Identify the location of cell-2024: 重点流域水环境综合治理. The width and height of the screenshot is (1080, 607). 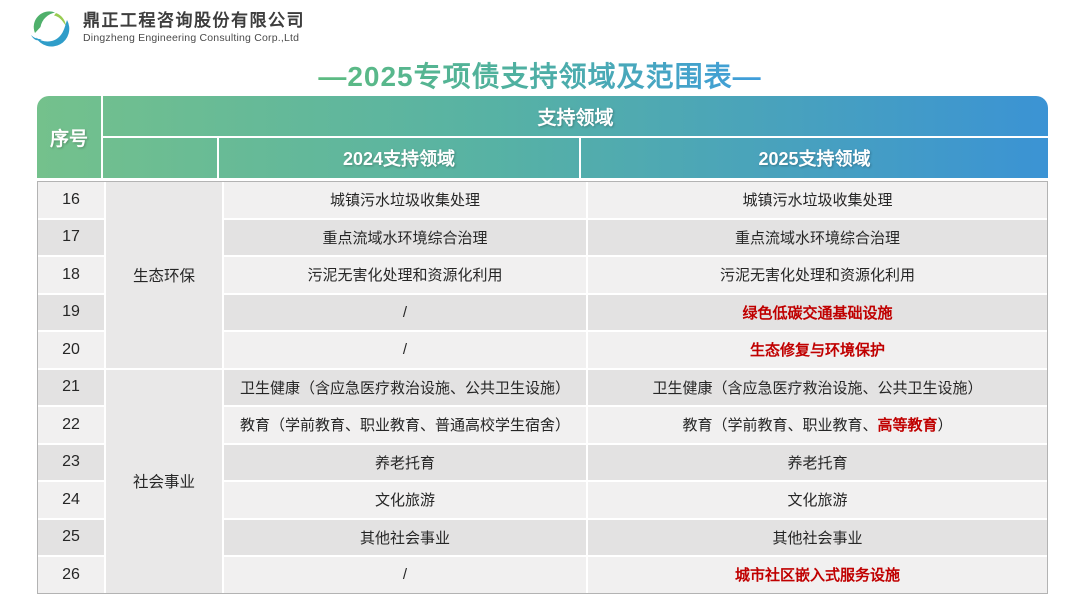
(405, 237).